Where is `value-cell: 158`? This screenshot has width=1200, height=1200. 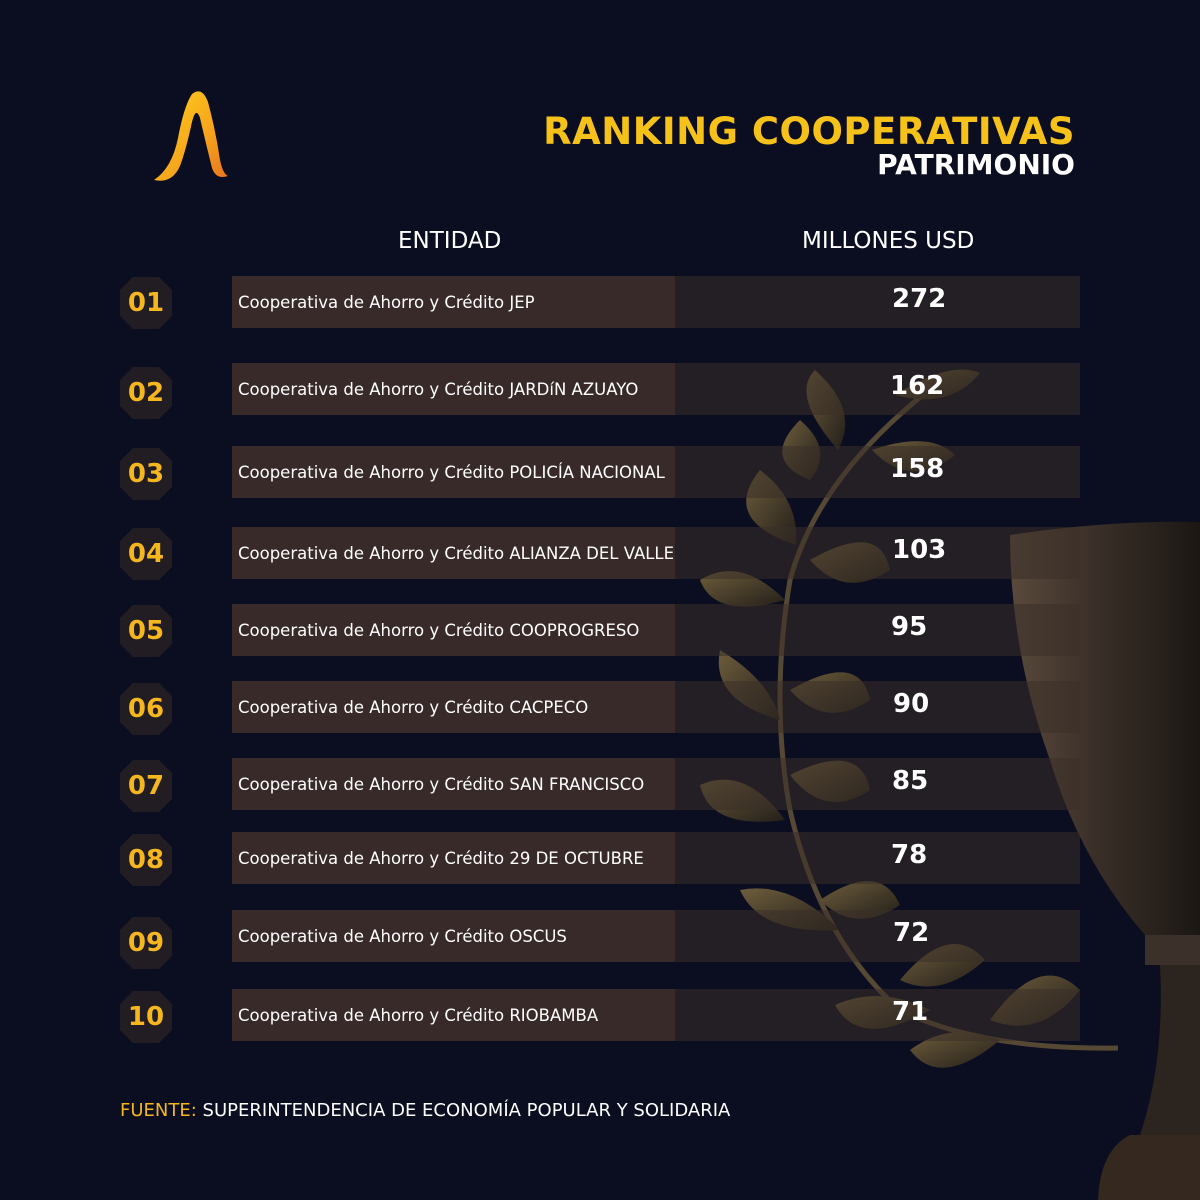
value-cell: 158 is located at coordinates (877, 472).